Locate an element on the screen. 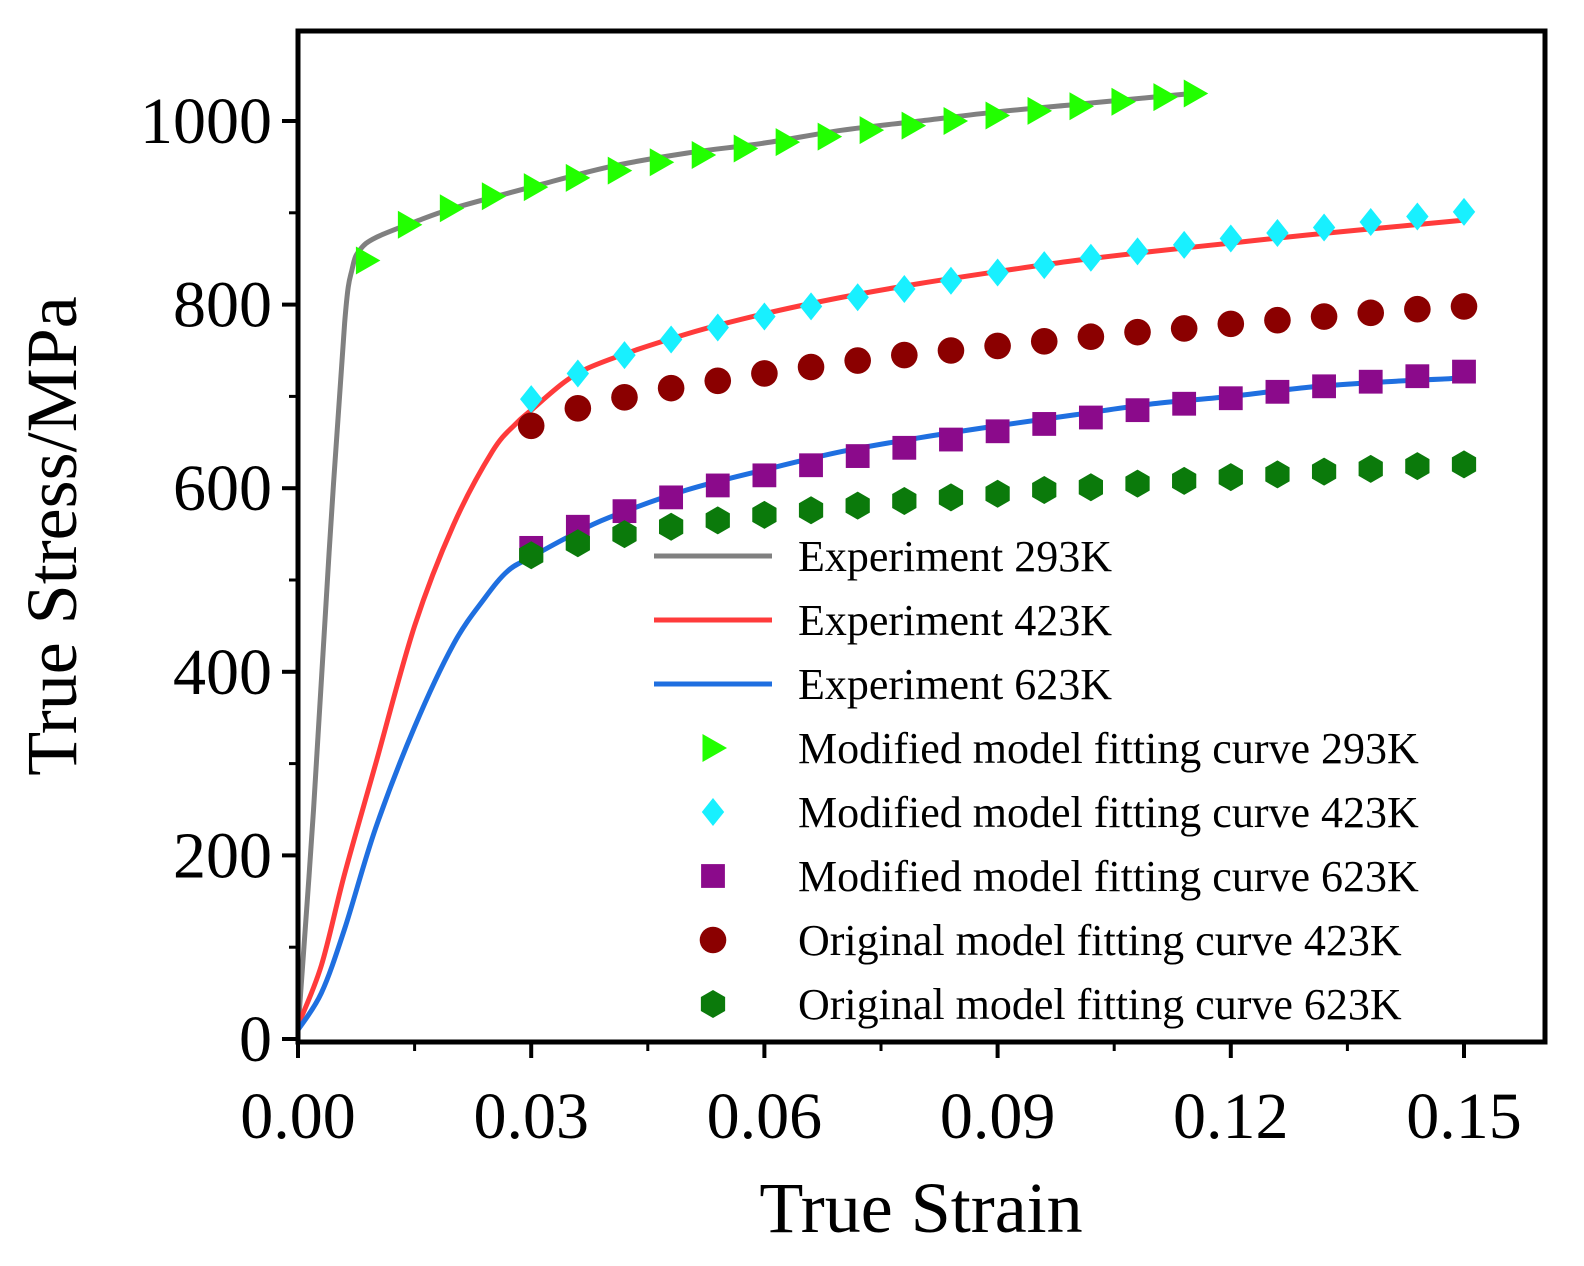 This screenshot has width=1584, height=1266. legend-item: Modified model fitting curve 423K is located at coordinates (1060, 812).